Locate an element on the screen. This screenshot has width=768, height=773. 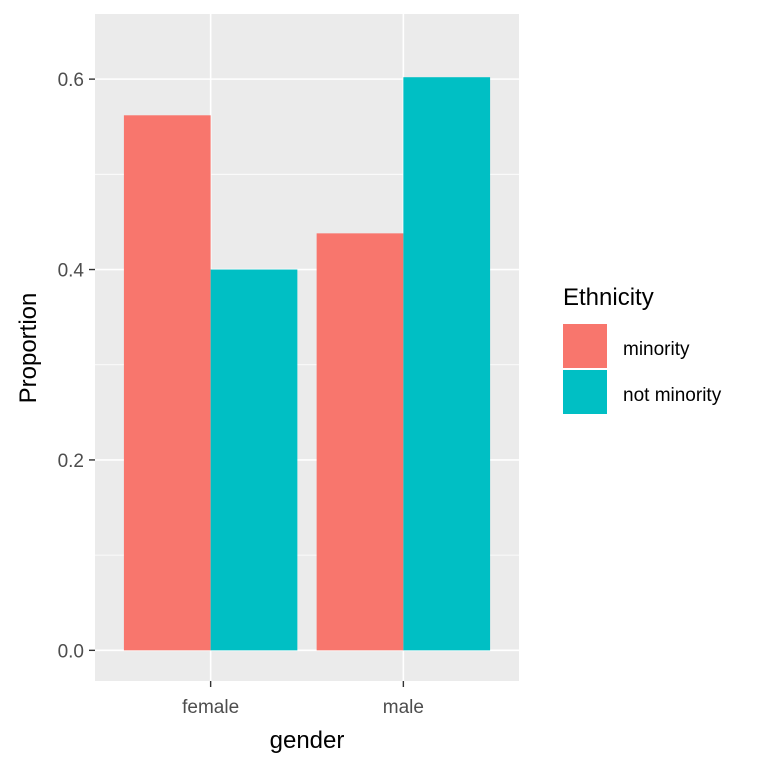
y-tick-label: 0.2 is located at coordinates (71, 461).